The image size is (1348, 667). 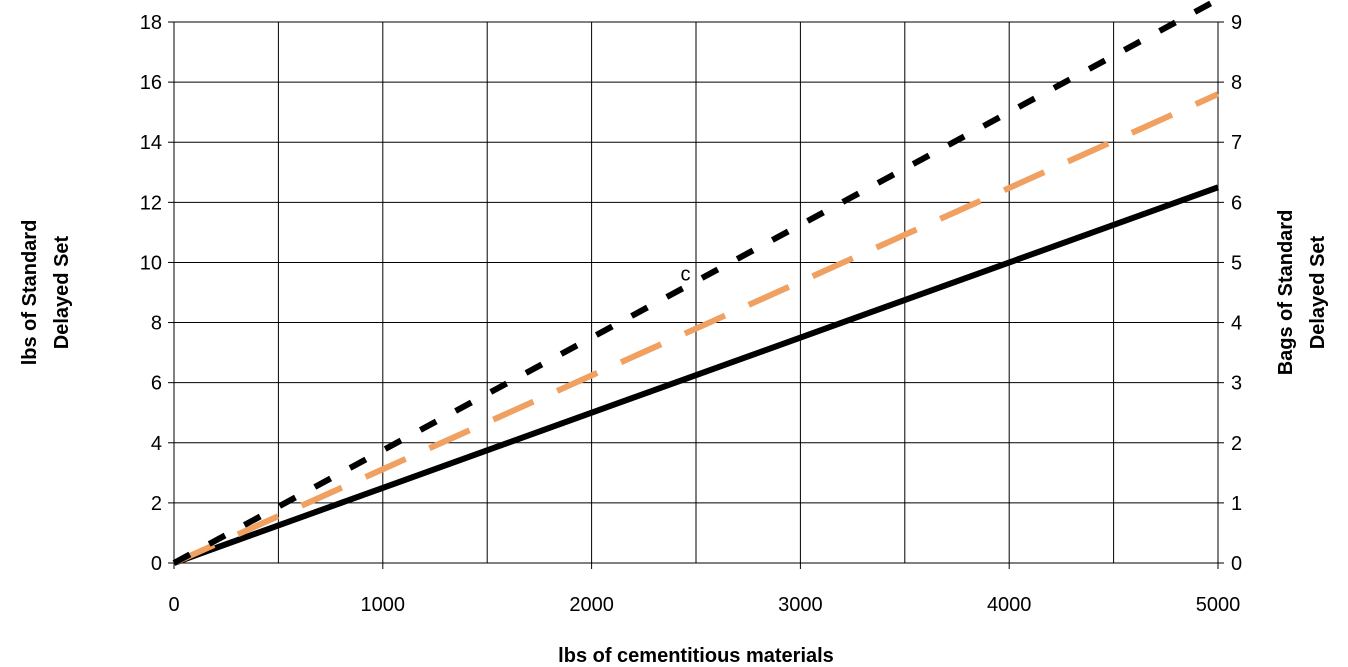 I want to click on y-left-tick-label: 8, so click(x=156, y=324).